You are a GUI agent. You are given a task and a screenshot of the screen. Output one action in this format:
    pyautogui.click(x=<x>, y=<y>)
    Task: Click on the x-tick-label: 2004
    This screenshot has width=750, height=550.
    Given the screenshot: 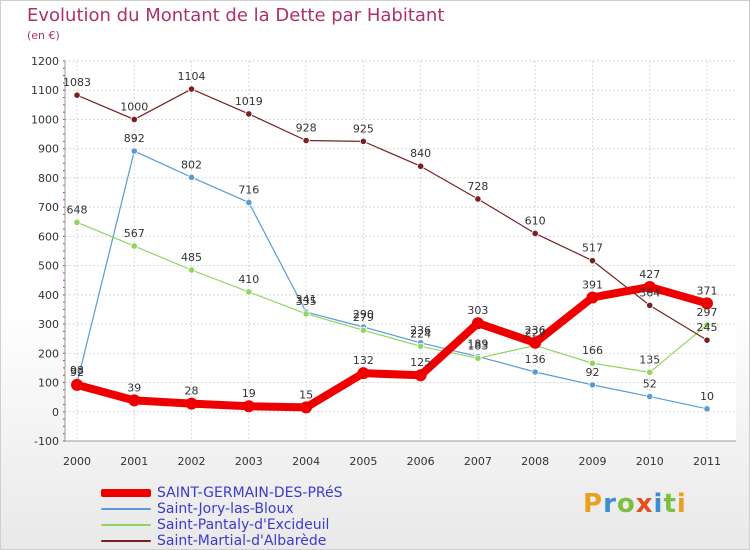 What is the action you would take?
    pyautogui.click(x=306, y=461)
    